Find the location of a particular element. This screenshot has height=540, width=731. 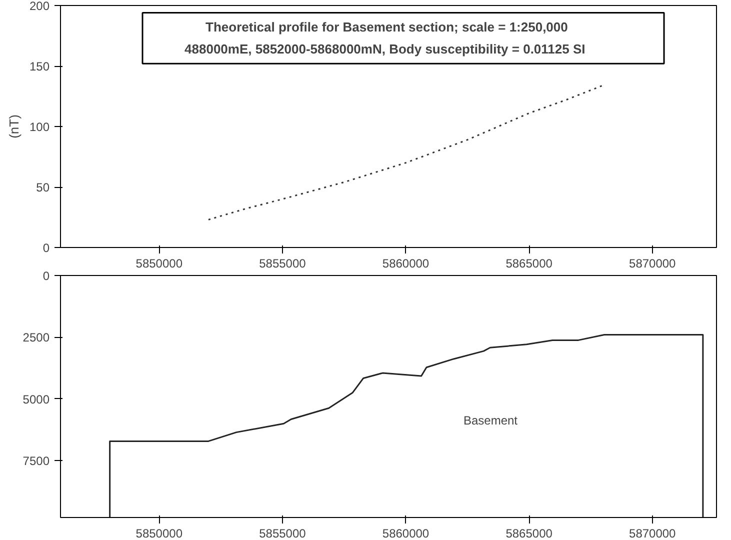

y-tick-label: 5000 is located at coordinates (36, 399).